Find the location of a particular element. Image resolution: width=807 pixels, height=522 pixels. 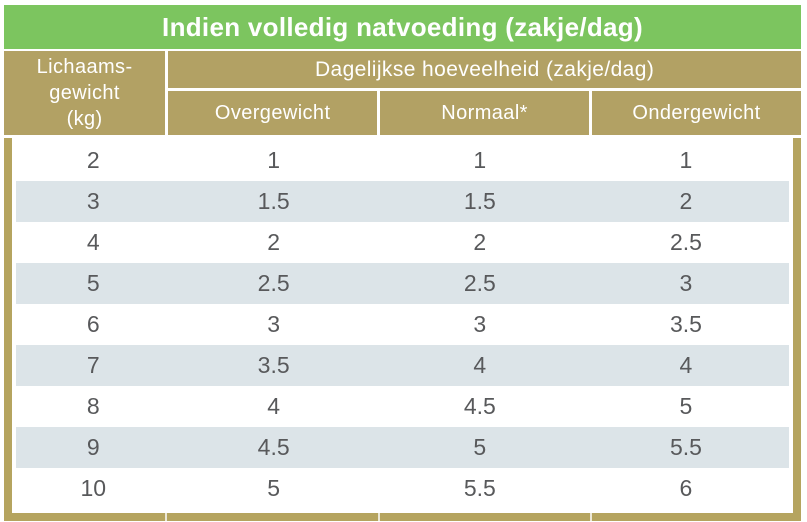

col-header-overweight: Overgewicht is located at coordinates (272, 113).